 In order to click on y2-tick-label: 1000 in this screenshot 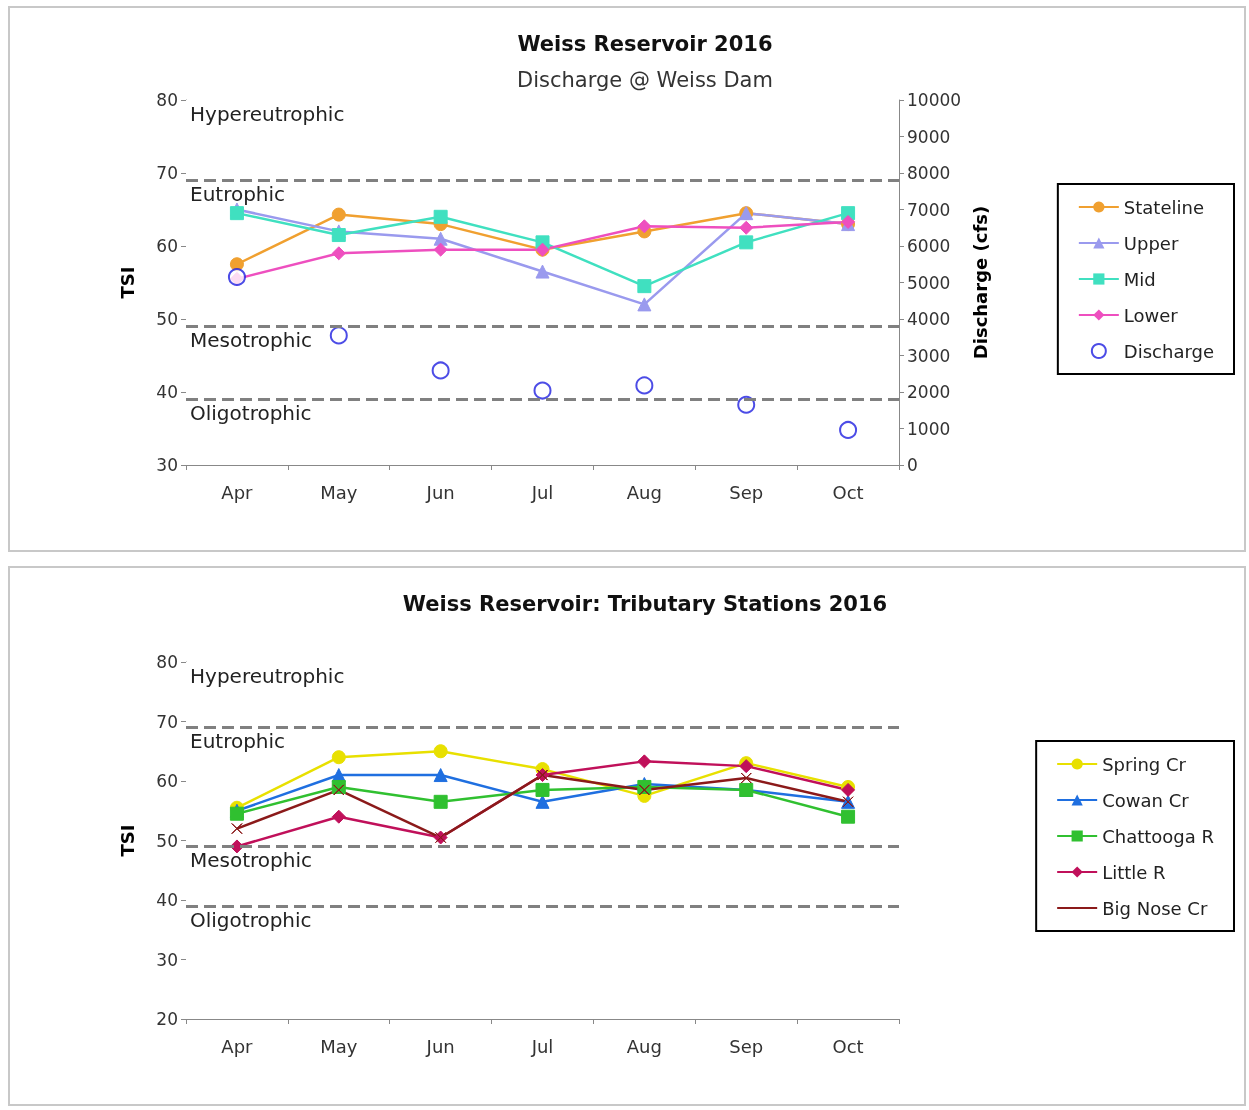, I will do `click(929, 428)`.